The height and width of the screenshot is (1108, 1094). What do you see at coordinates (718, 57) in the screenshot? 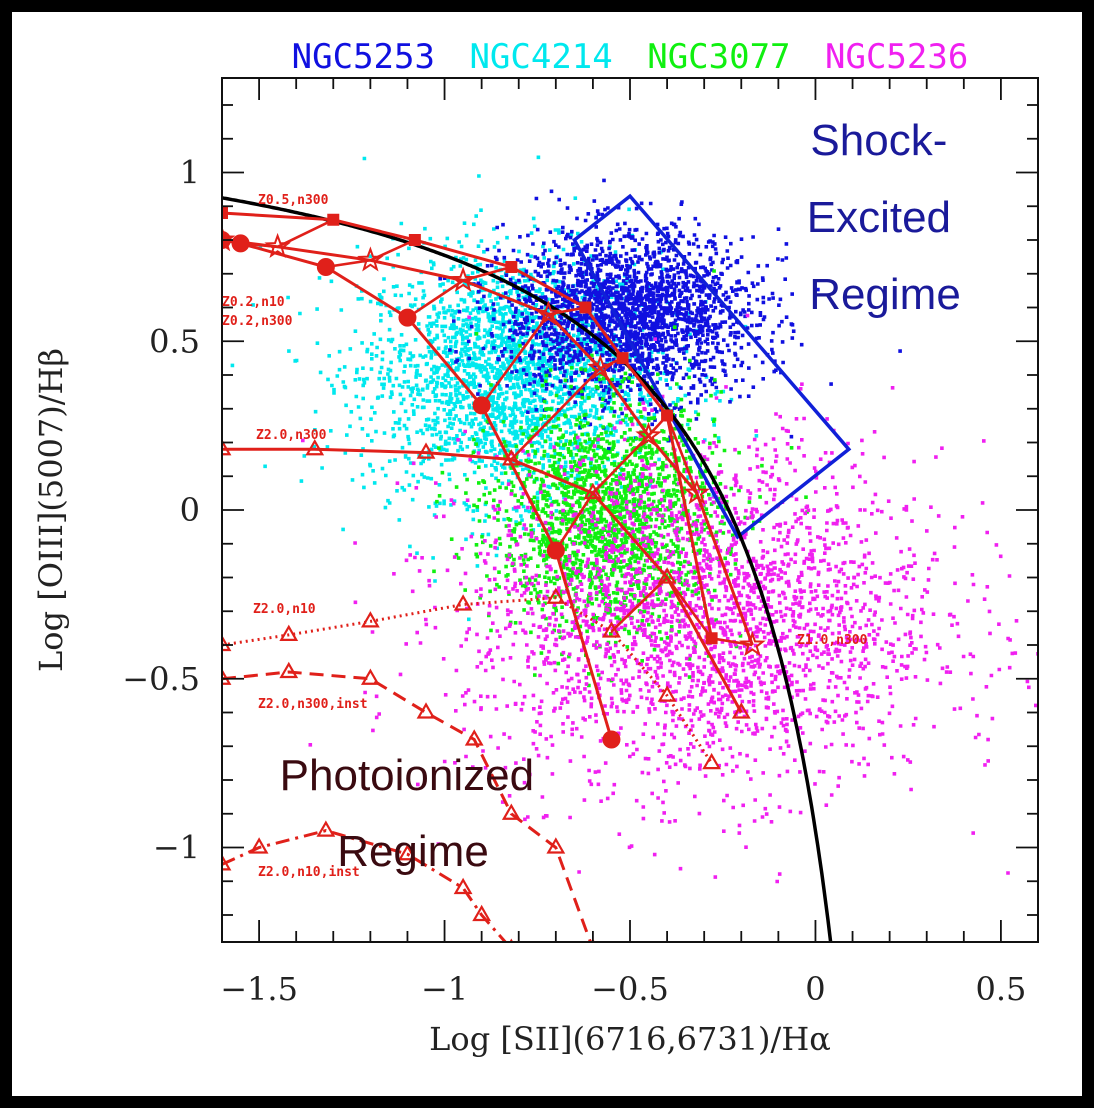
I see `legend-entry-ngc3077: NGC3077` at bounding box center [718, 57].